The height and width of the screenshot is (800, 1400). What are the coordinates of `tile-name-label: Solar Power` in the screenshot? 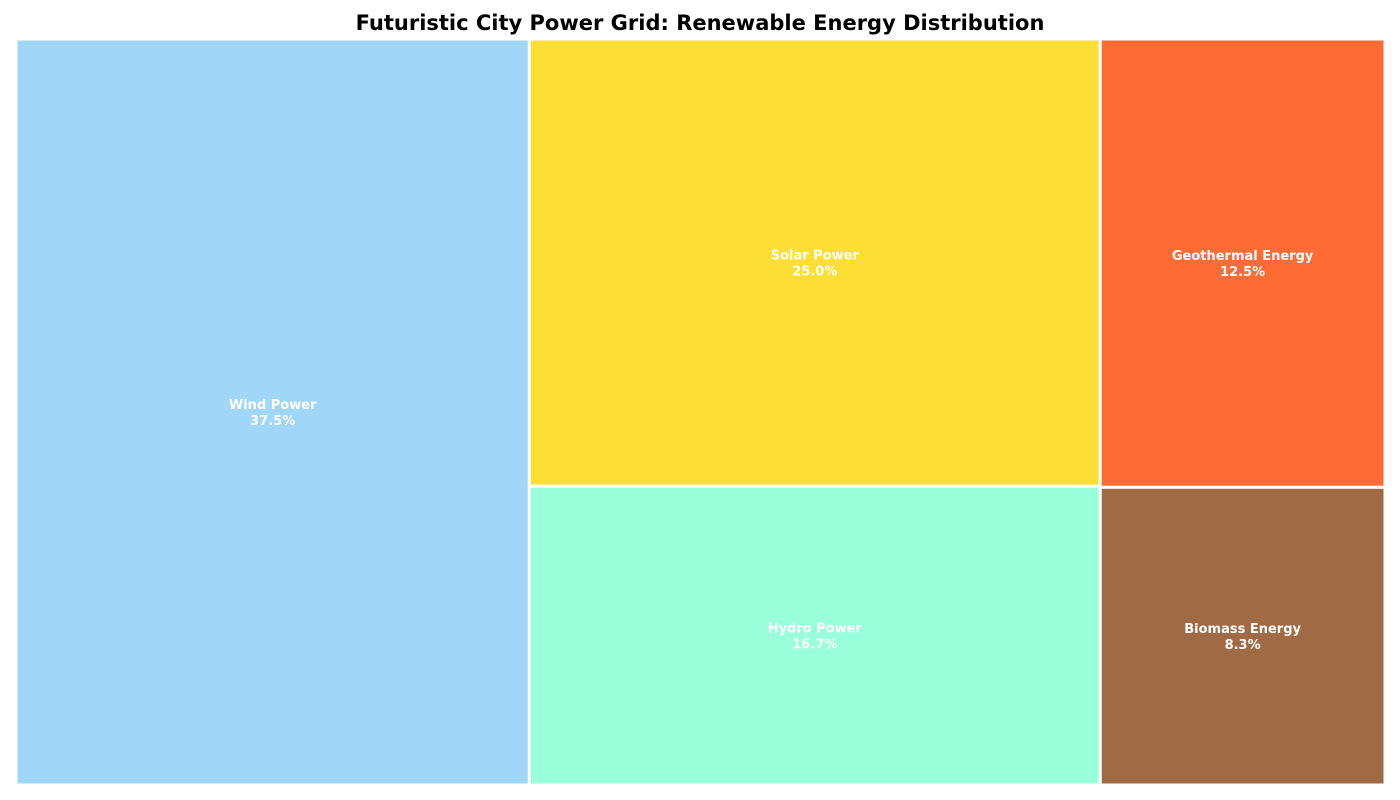 It's located at (815, 256).